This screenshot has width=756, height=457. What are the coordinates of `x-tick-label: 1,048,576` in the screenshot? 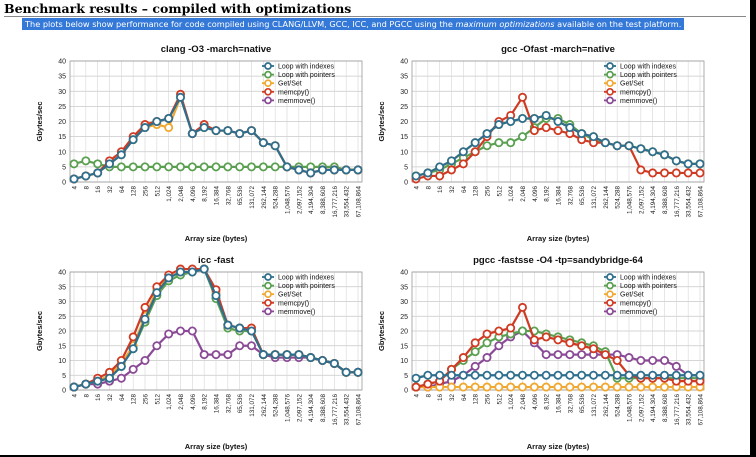 It's located at (288, 200).